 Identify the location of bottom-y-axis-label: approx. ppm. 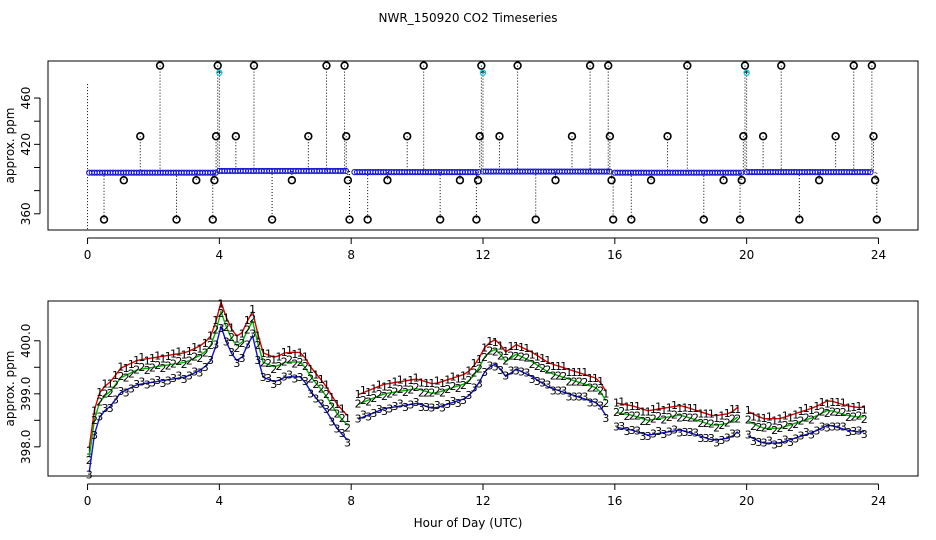
(10, 389).